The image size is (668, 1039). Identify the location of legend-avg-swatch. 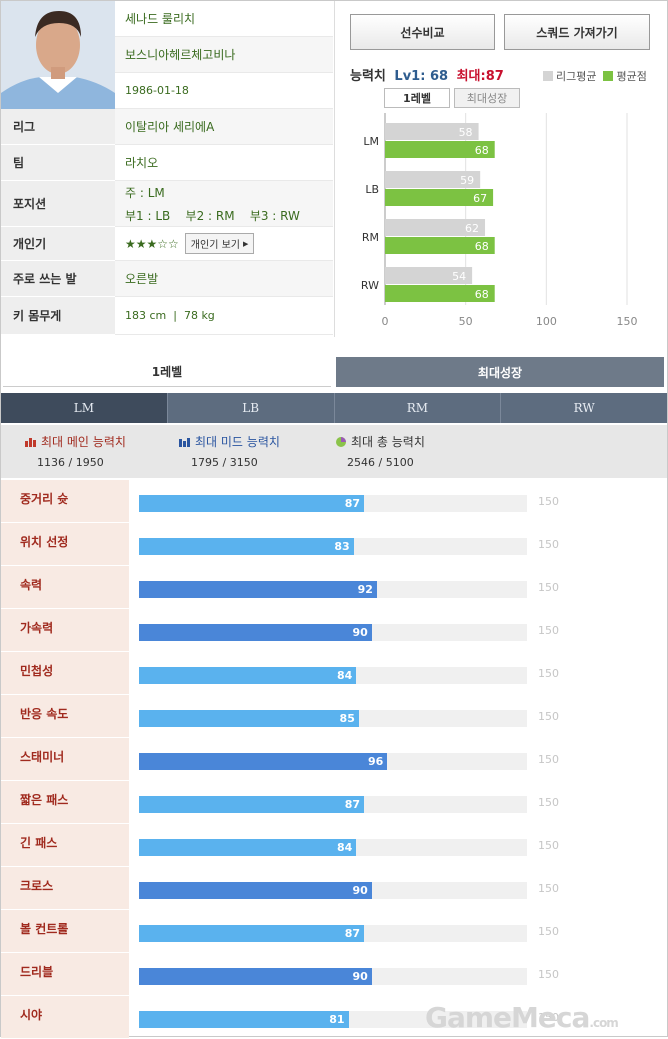
(608, 76).